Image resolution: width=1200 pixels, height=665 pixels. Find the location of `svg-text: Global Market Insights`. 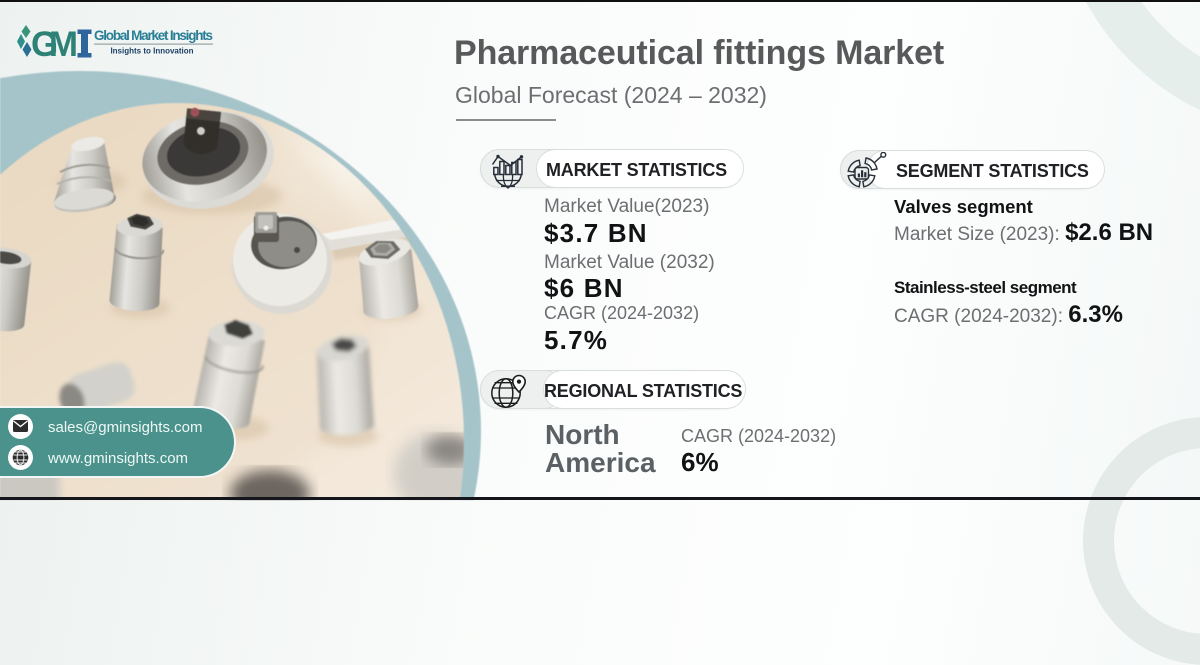

svg-text: Global Market Insights is located at coordinates (153, 35).